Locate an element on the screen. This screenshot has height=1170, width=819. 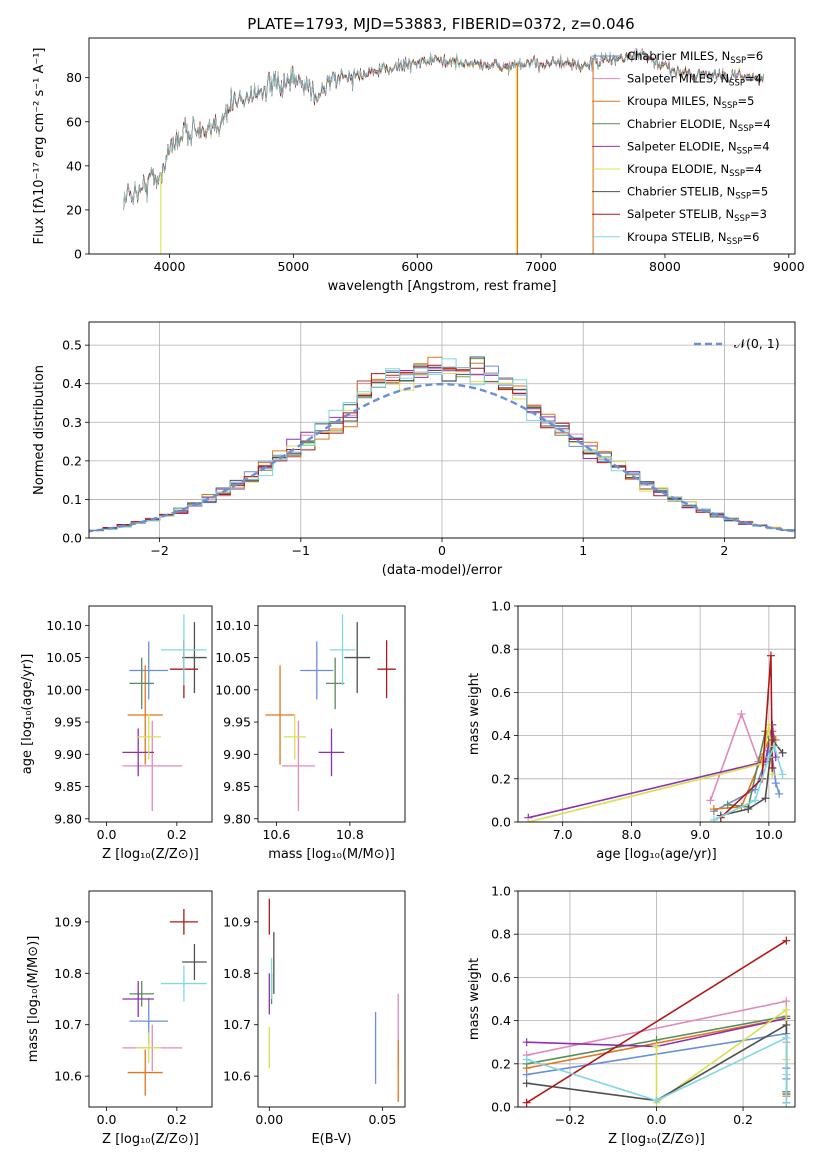
x-tick-label: −1 is located at coordinates (301, 550).